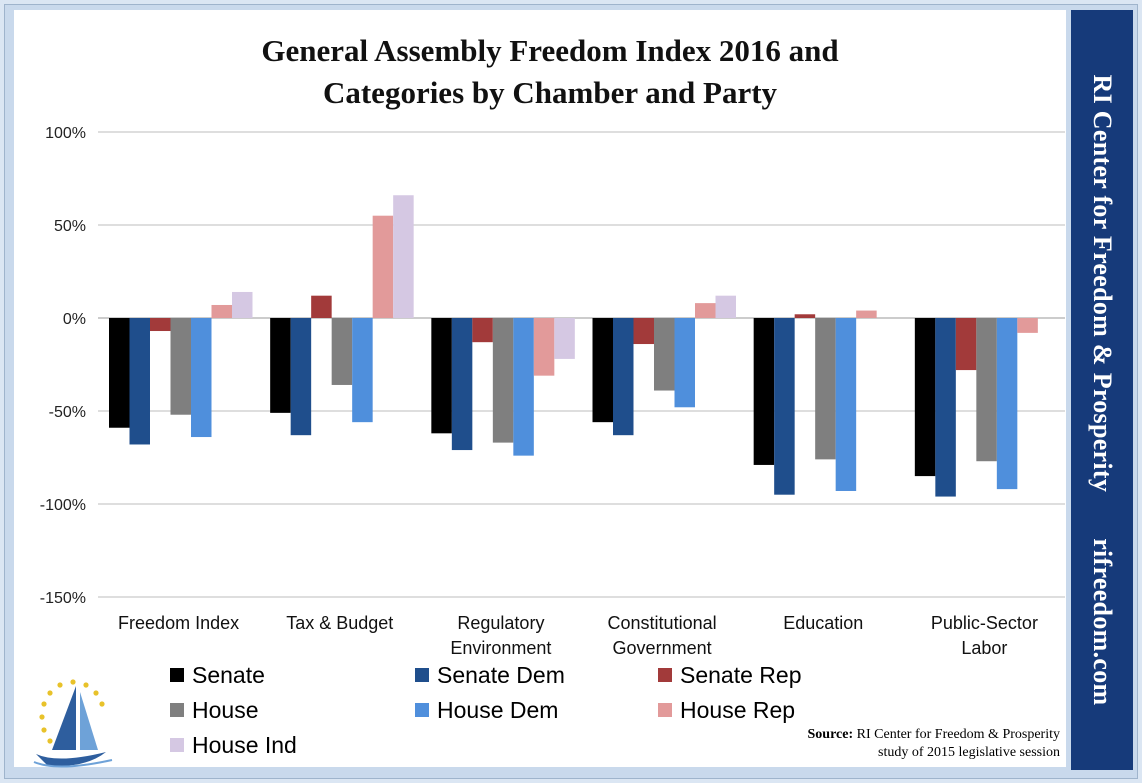  Describe the element at coordinates (228, 675) in the screenshot. I see `legend-label: Senate` at that location.